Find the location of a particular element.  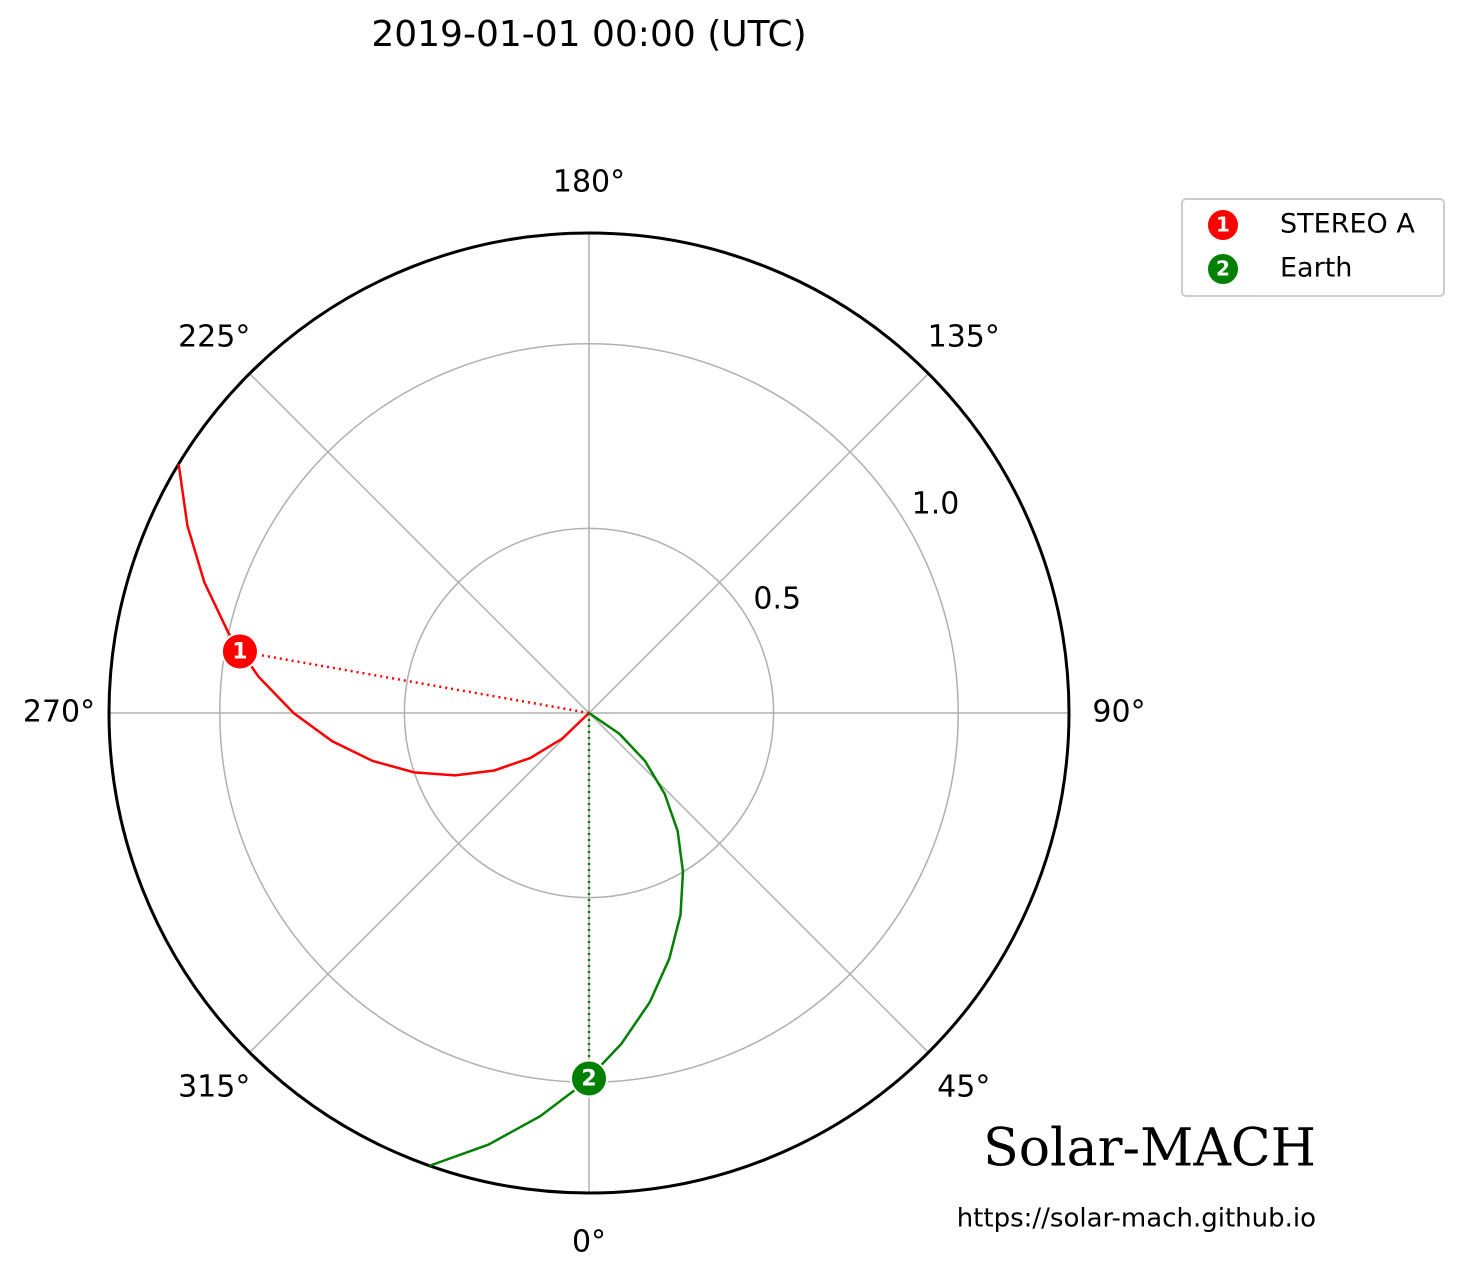

theta-tick-label: 135° is located at coordinates (964, 337).